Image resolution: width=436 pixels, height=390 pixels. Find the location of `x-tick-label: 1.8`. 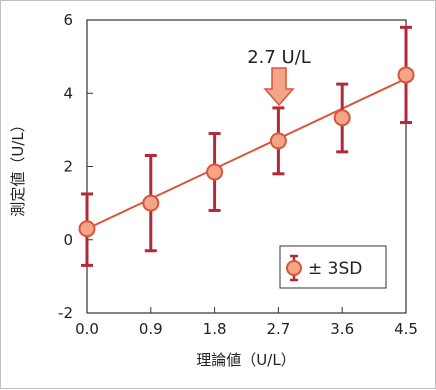

x-tick-label: 1.8 is located at coordinates (215, 329).